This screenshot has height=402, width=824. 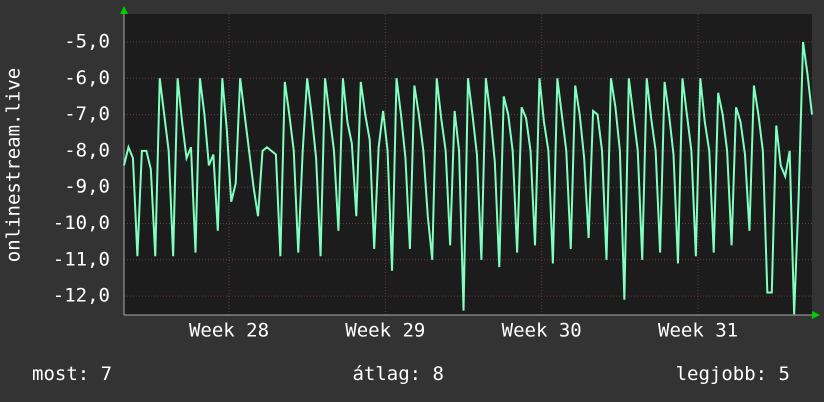 What do you see at coordinates (385, 331) in the screenshot?
I see `x-tick-label: Week 29` at bounding box center [385, 331].